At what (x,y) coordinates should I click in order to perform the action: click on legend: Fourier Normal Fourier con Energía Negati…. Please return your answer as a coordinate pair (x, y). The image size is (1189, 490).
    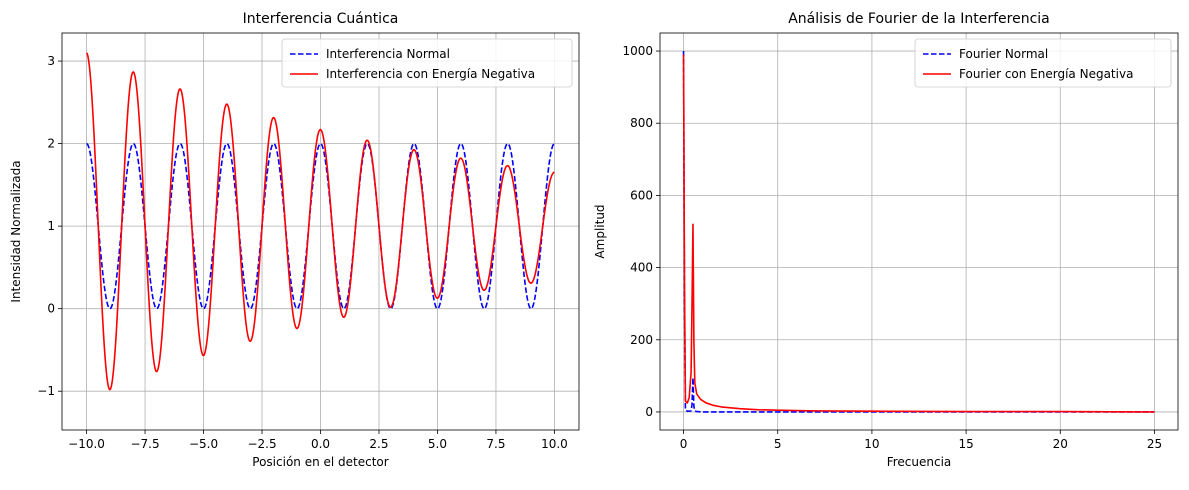
    Looking at the image, I should click on (1043, 63).